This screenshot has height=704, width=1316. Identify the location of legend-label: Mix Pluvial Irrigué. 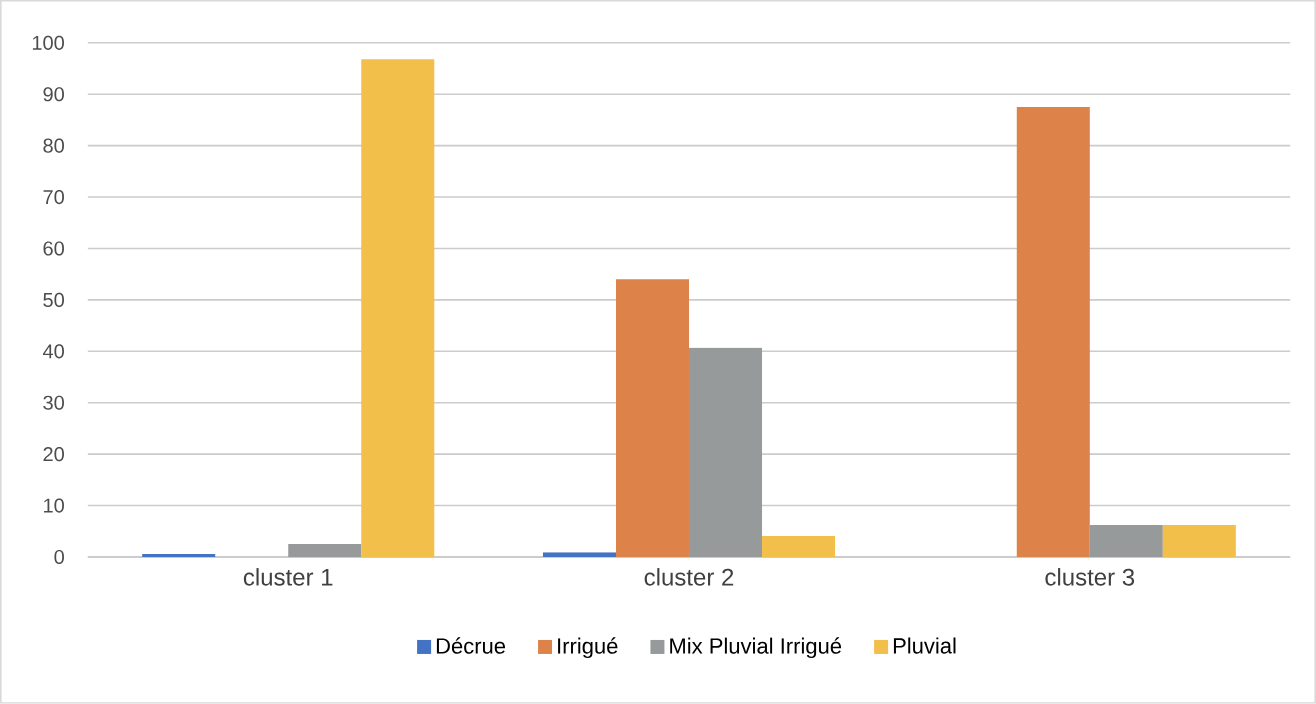
(756, 648).